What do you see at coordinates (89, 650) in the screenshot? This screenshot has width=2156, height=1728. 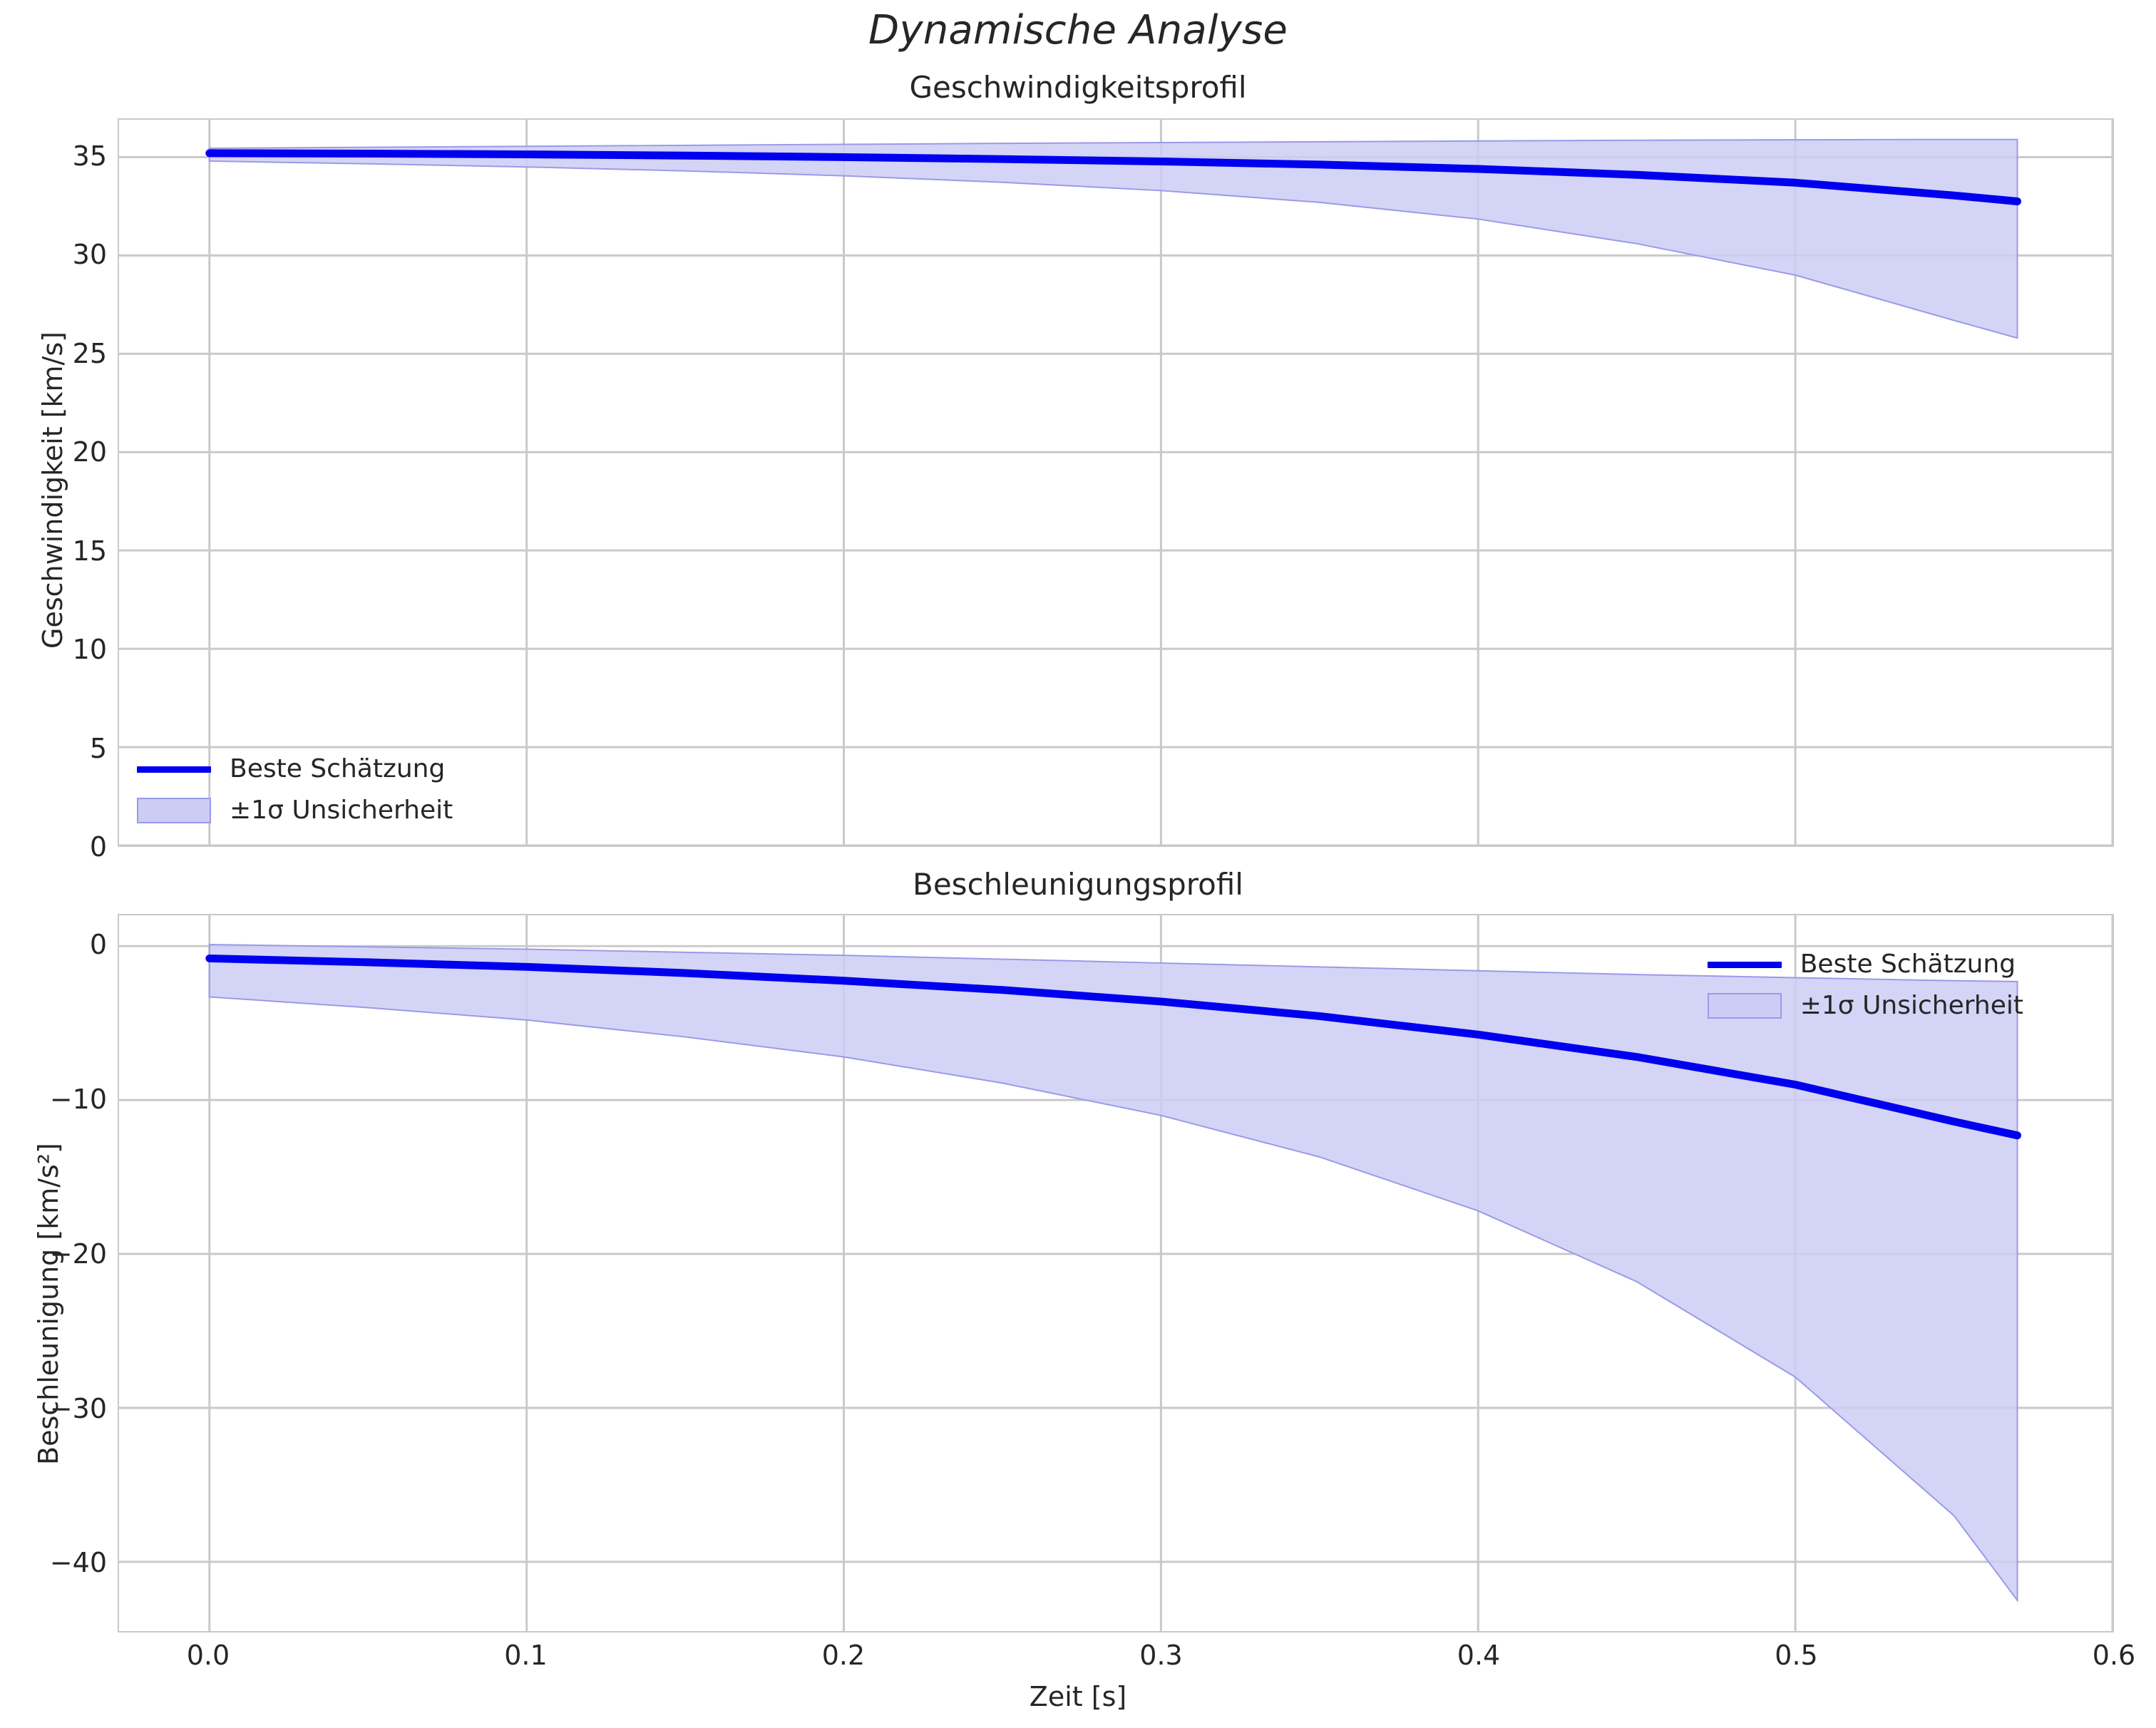 I see `ytick-label: 10` at bounding box center [89, 650].